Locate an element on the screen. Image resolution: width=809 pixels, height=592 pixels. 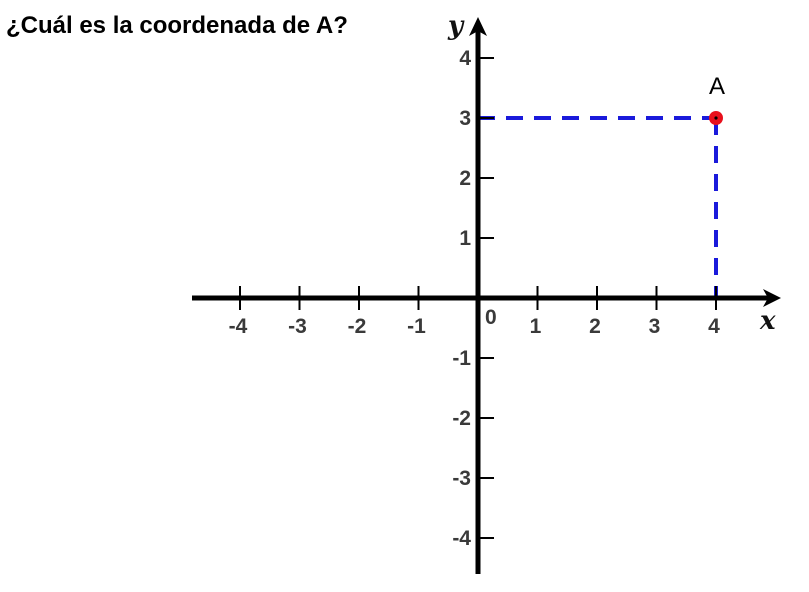
y-tick-label: -1 is located at coordinates (461, 358).